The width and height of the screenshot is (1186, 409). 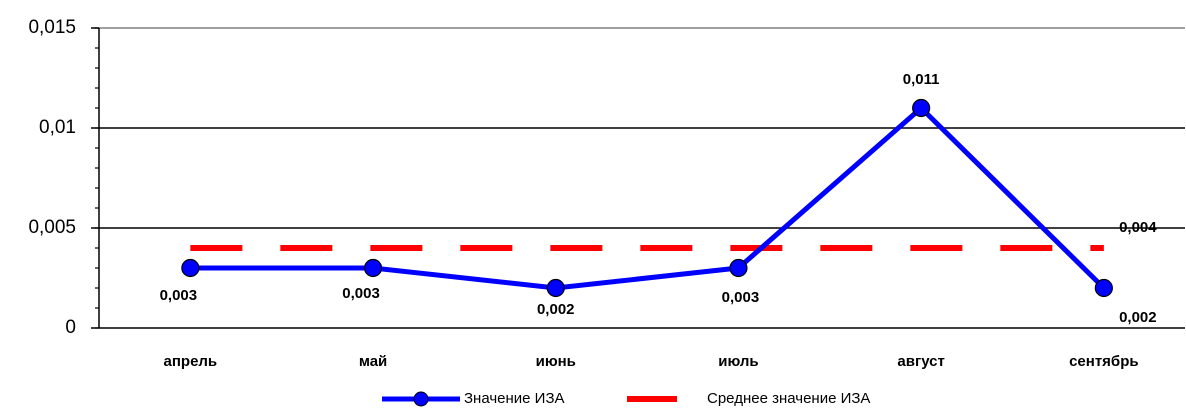 What do you see at coordinates (421, 399) in the screenshot?
I see `legend-marker` at bounding box center [421, 399].